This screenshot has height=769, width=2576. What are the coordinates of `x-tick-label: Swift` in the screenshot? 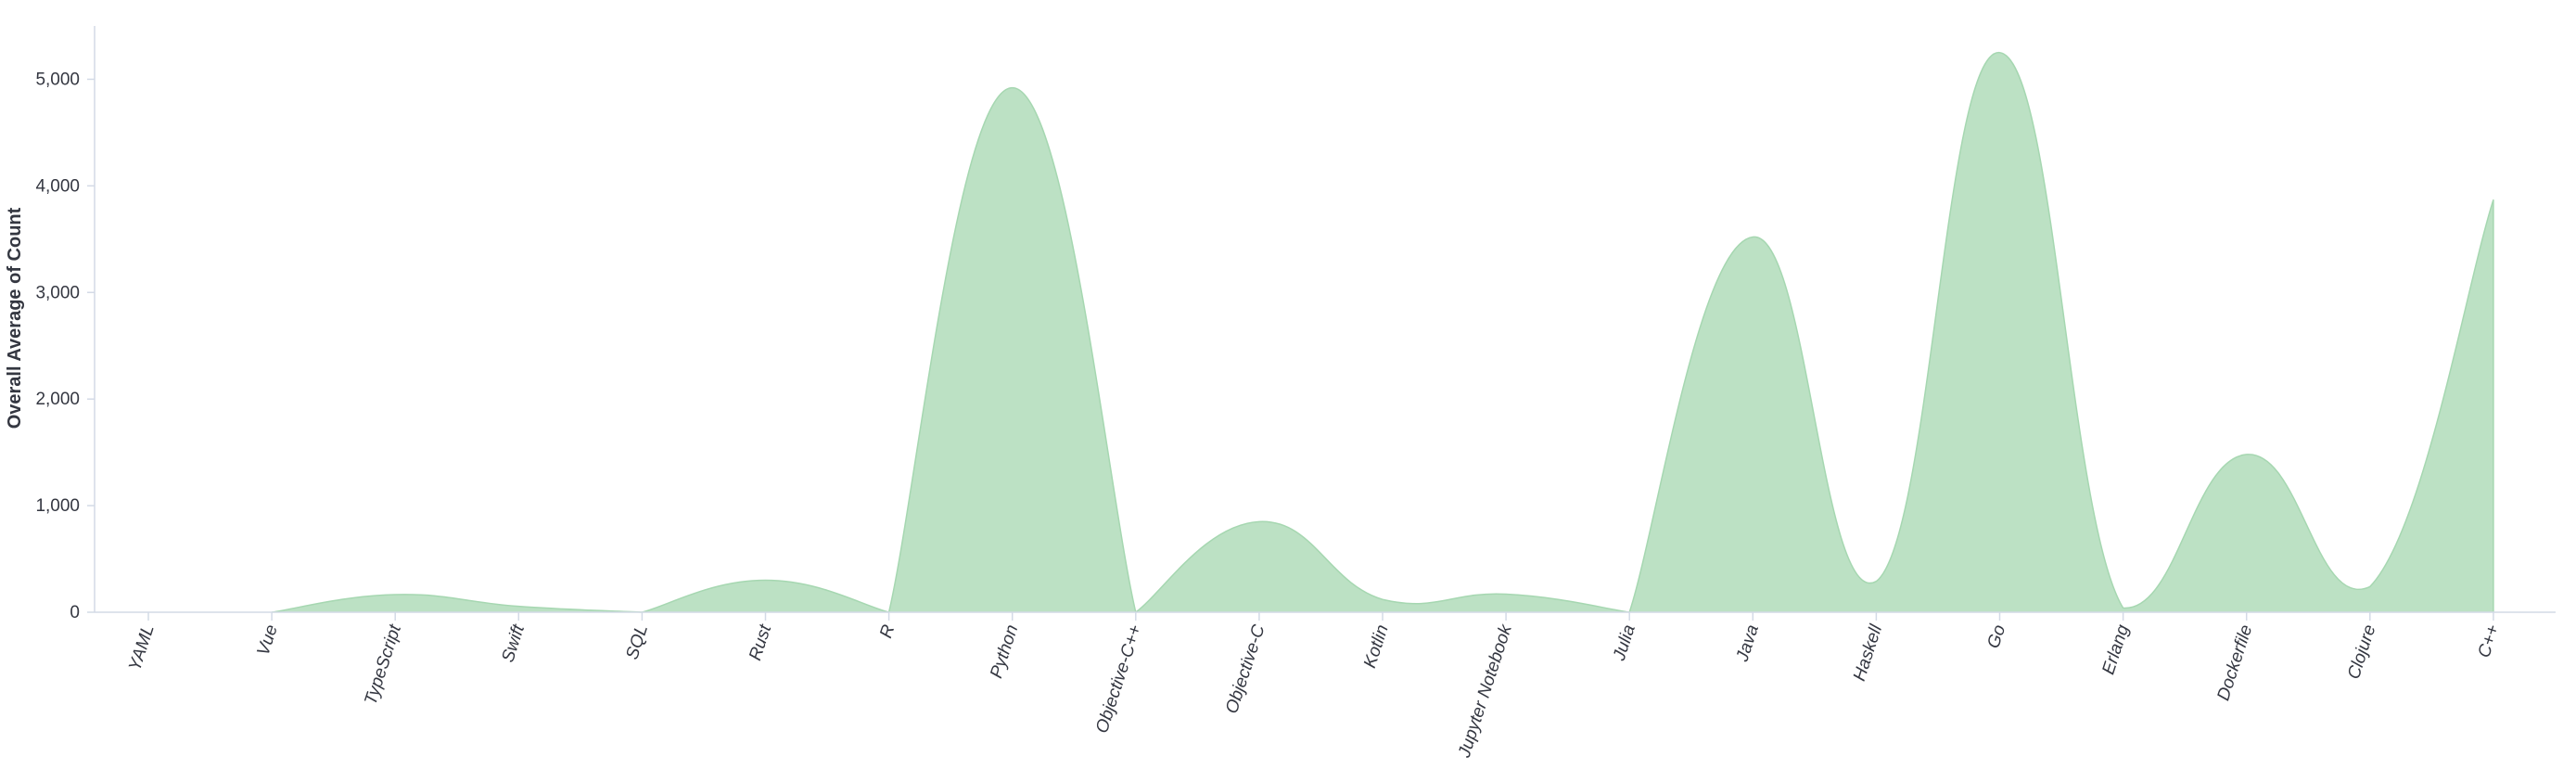 It's located at (513, 643).